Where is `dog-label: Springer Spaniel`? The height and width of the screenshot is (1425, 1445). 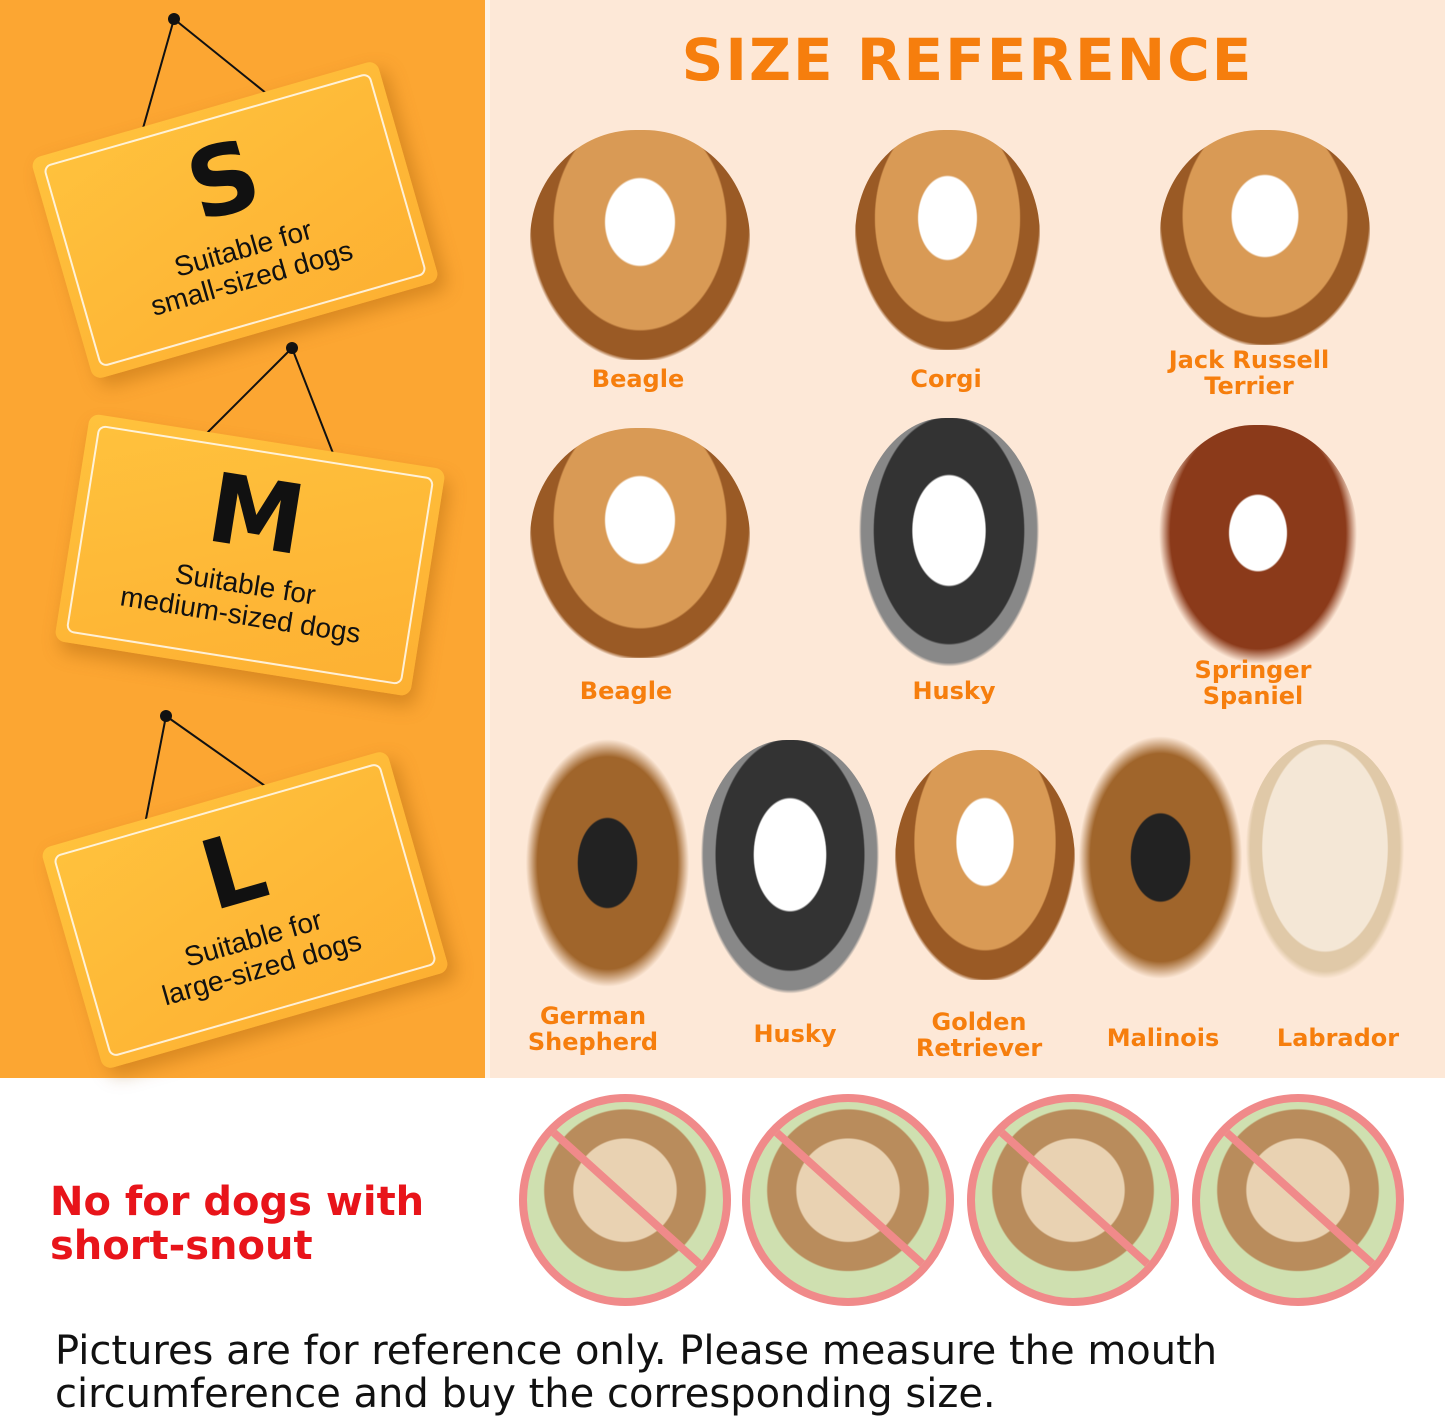 dog-label: Springer Spaniel is located at coordinates (1253, 683).